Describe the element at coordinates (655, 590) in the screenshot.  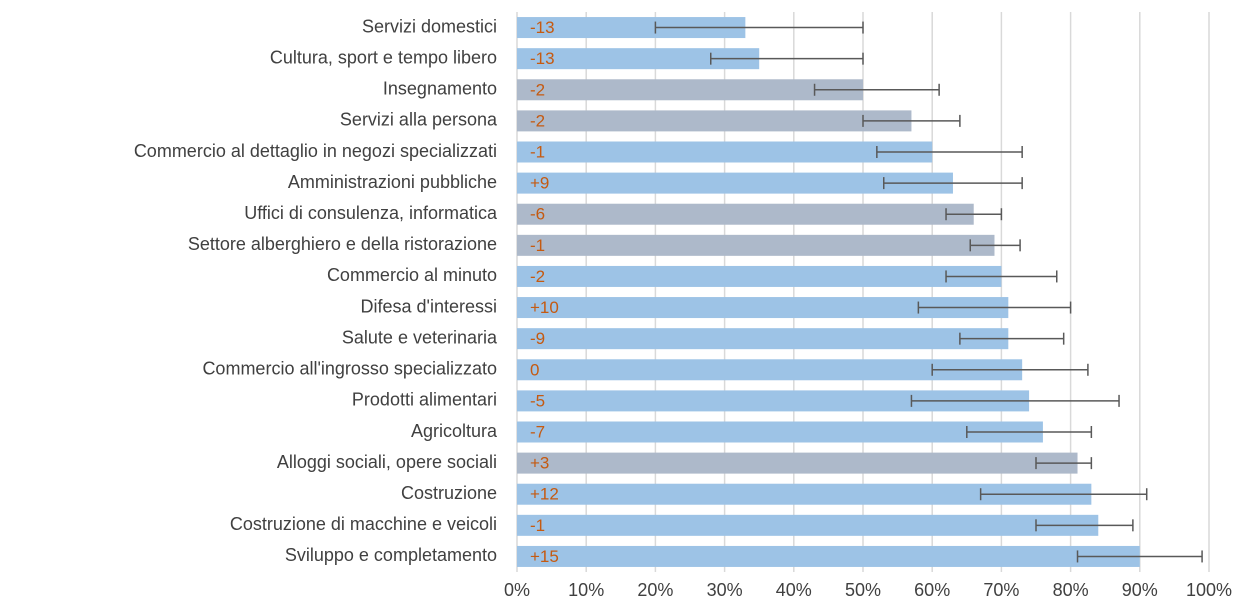
I see `x-tick-label: 20%` at that location.